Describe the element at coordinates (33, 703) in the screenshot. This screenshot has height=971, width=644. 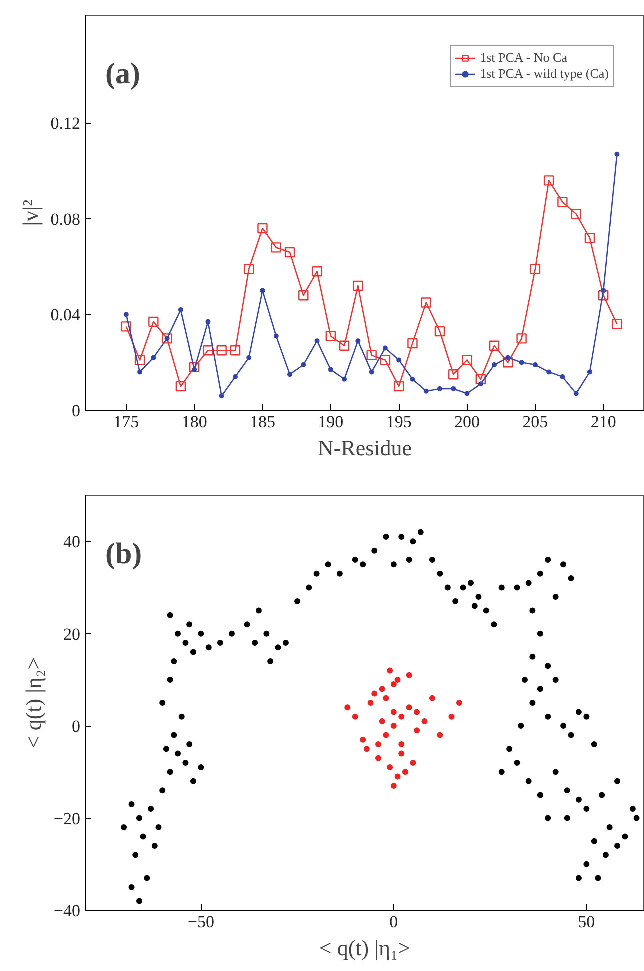
I see `y-axis-title: < q(t) |η₂>` at that location.